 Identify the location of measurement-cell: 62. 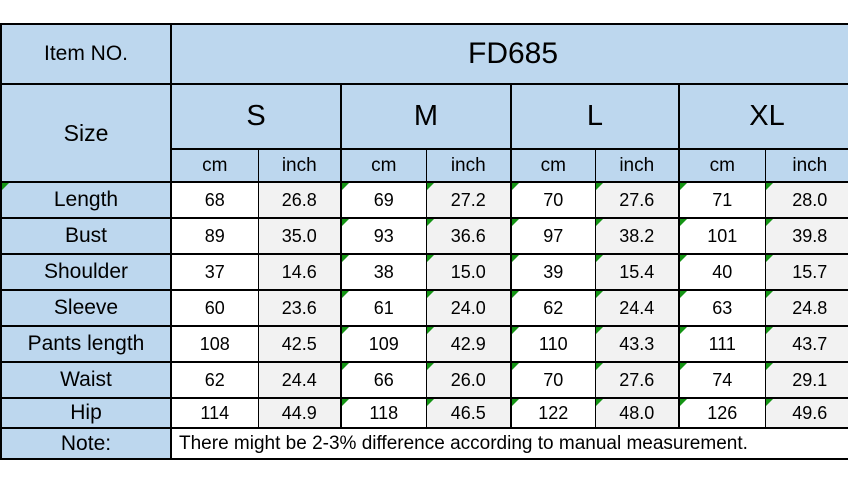
(214, 380).